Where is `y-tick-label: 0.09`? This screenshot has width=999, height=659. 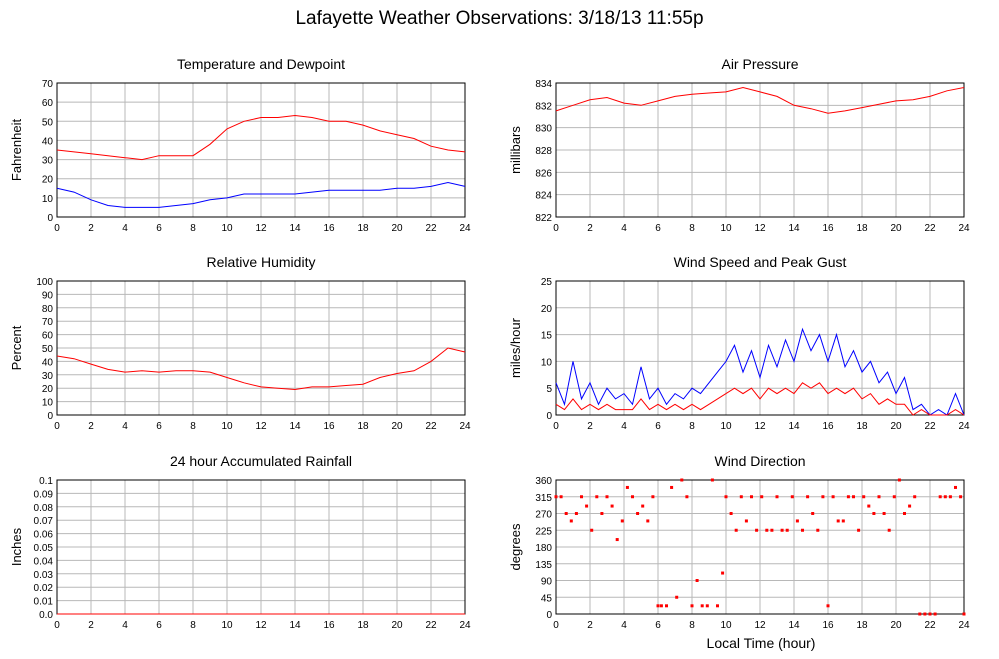 y-tick-label: 0.09 is located at coordinates (44, 494).